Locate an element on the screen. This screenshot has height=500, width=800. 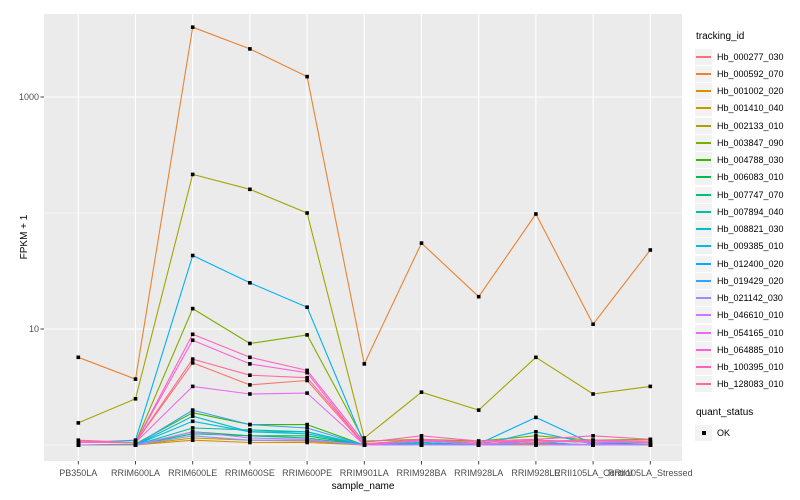
legend-item-Hb_019429_020: Hb_019429_020 is located at coordinates (745, 280).